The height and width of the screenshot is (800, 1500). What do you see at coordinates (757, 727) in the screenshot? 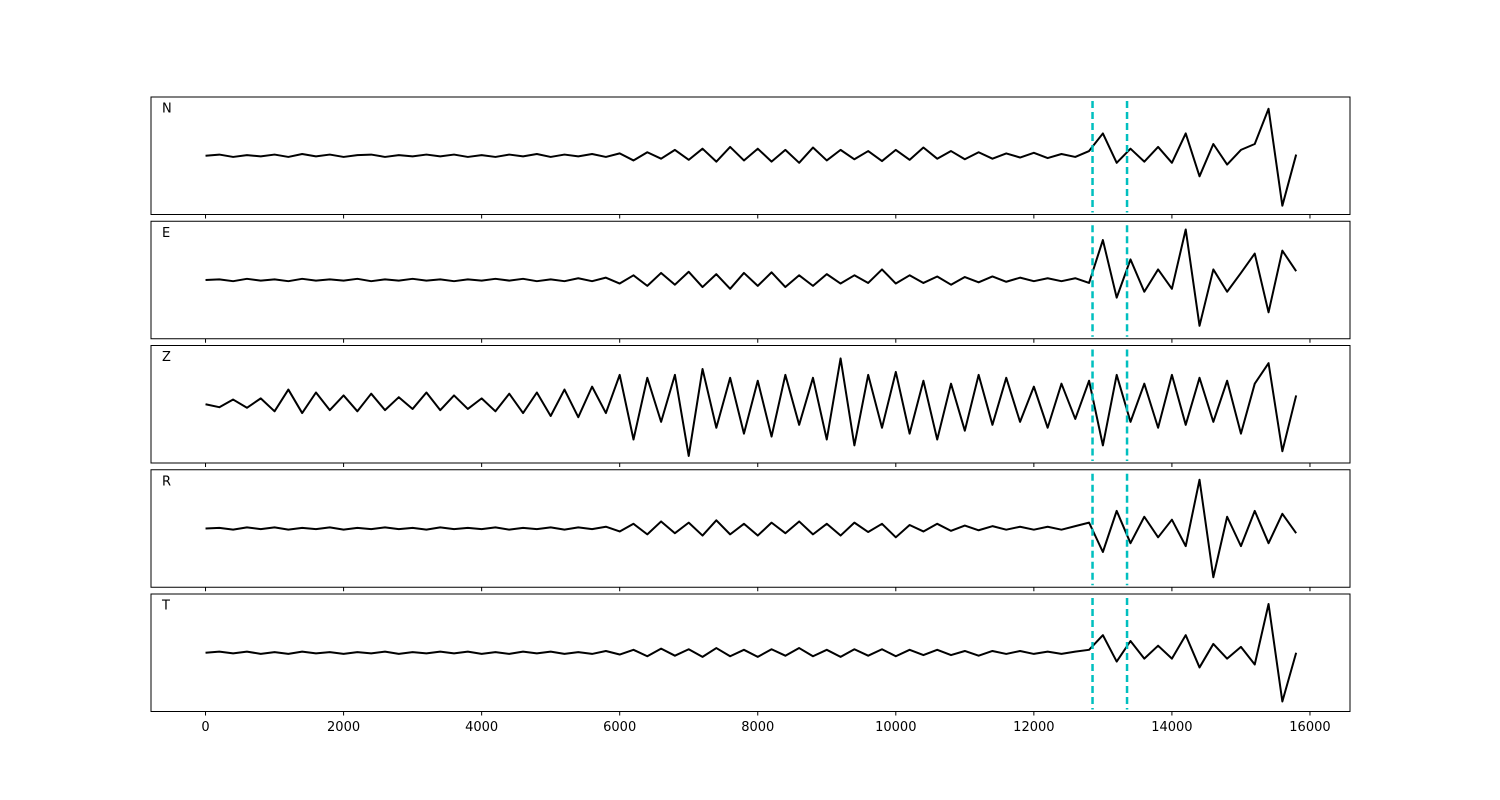
I see `x-tick-label: 8000` at bounding box center [757, 727].